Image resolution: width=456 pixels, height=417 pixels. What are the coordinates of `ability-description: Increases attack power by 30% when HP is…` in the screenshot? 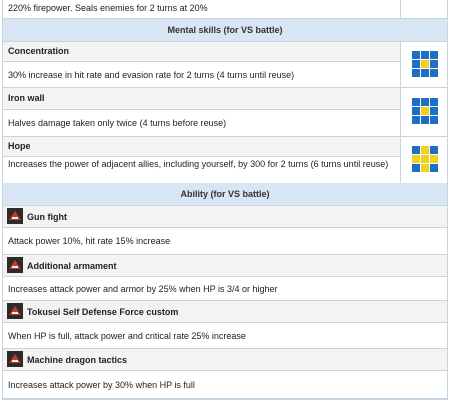 It's located at (101, 385).